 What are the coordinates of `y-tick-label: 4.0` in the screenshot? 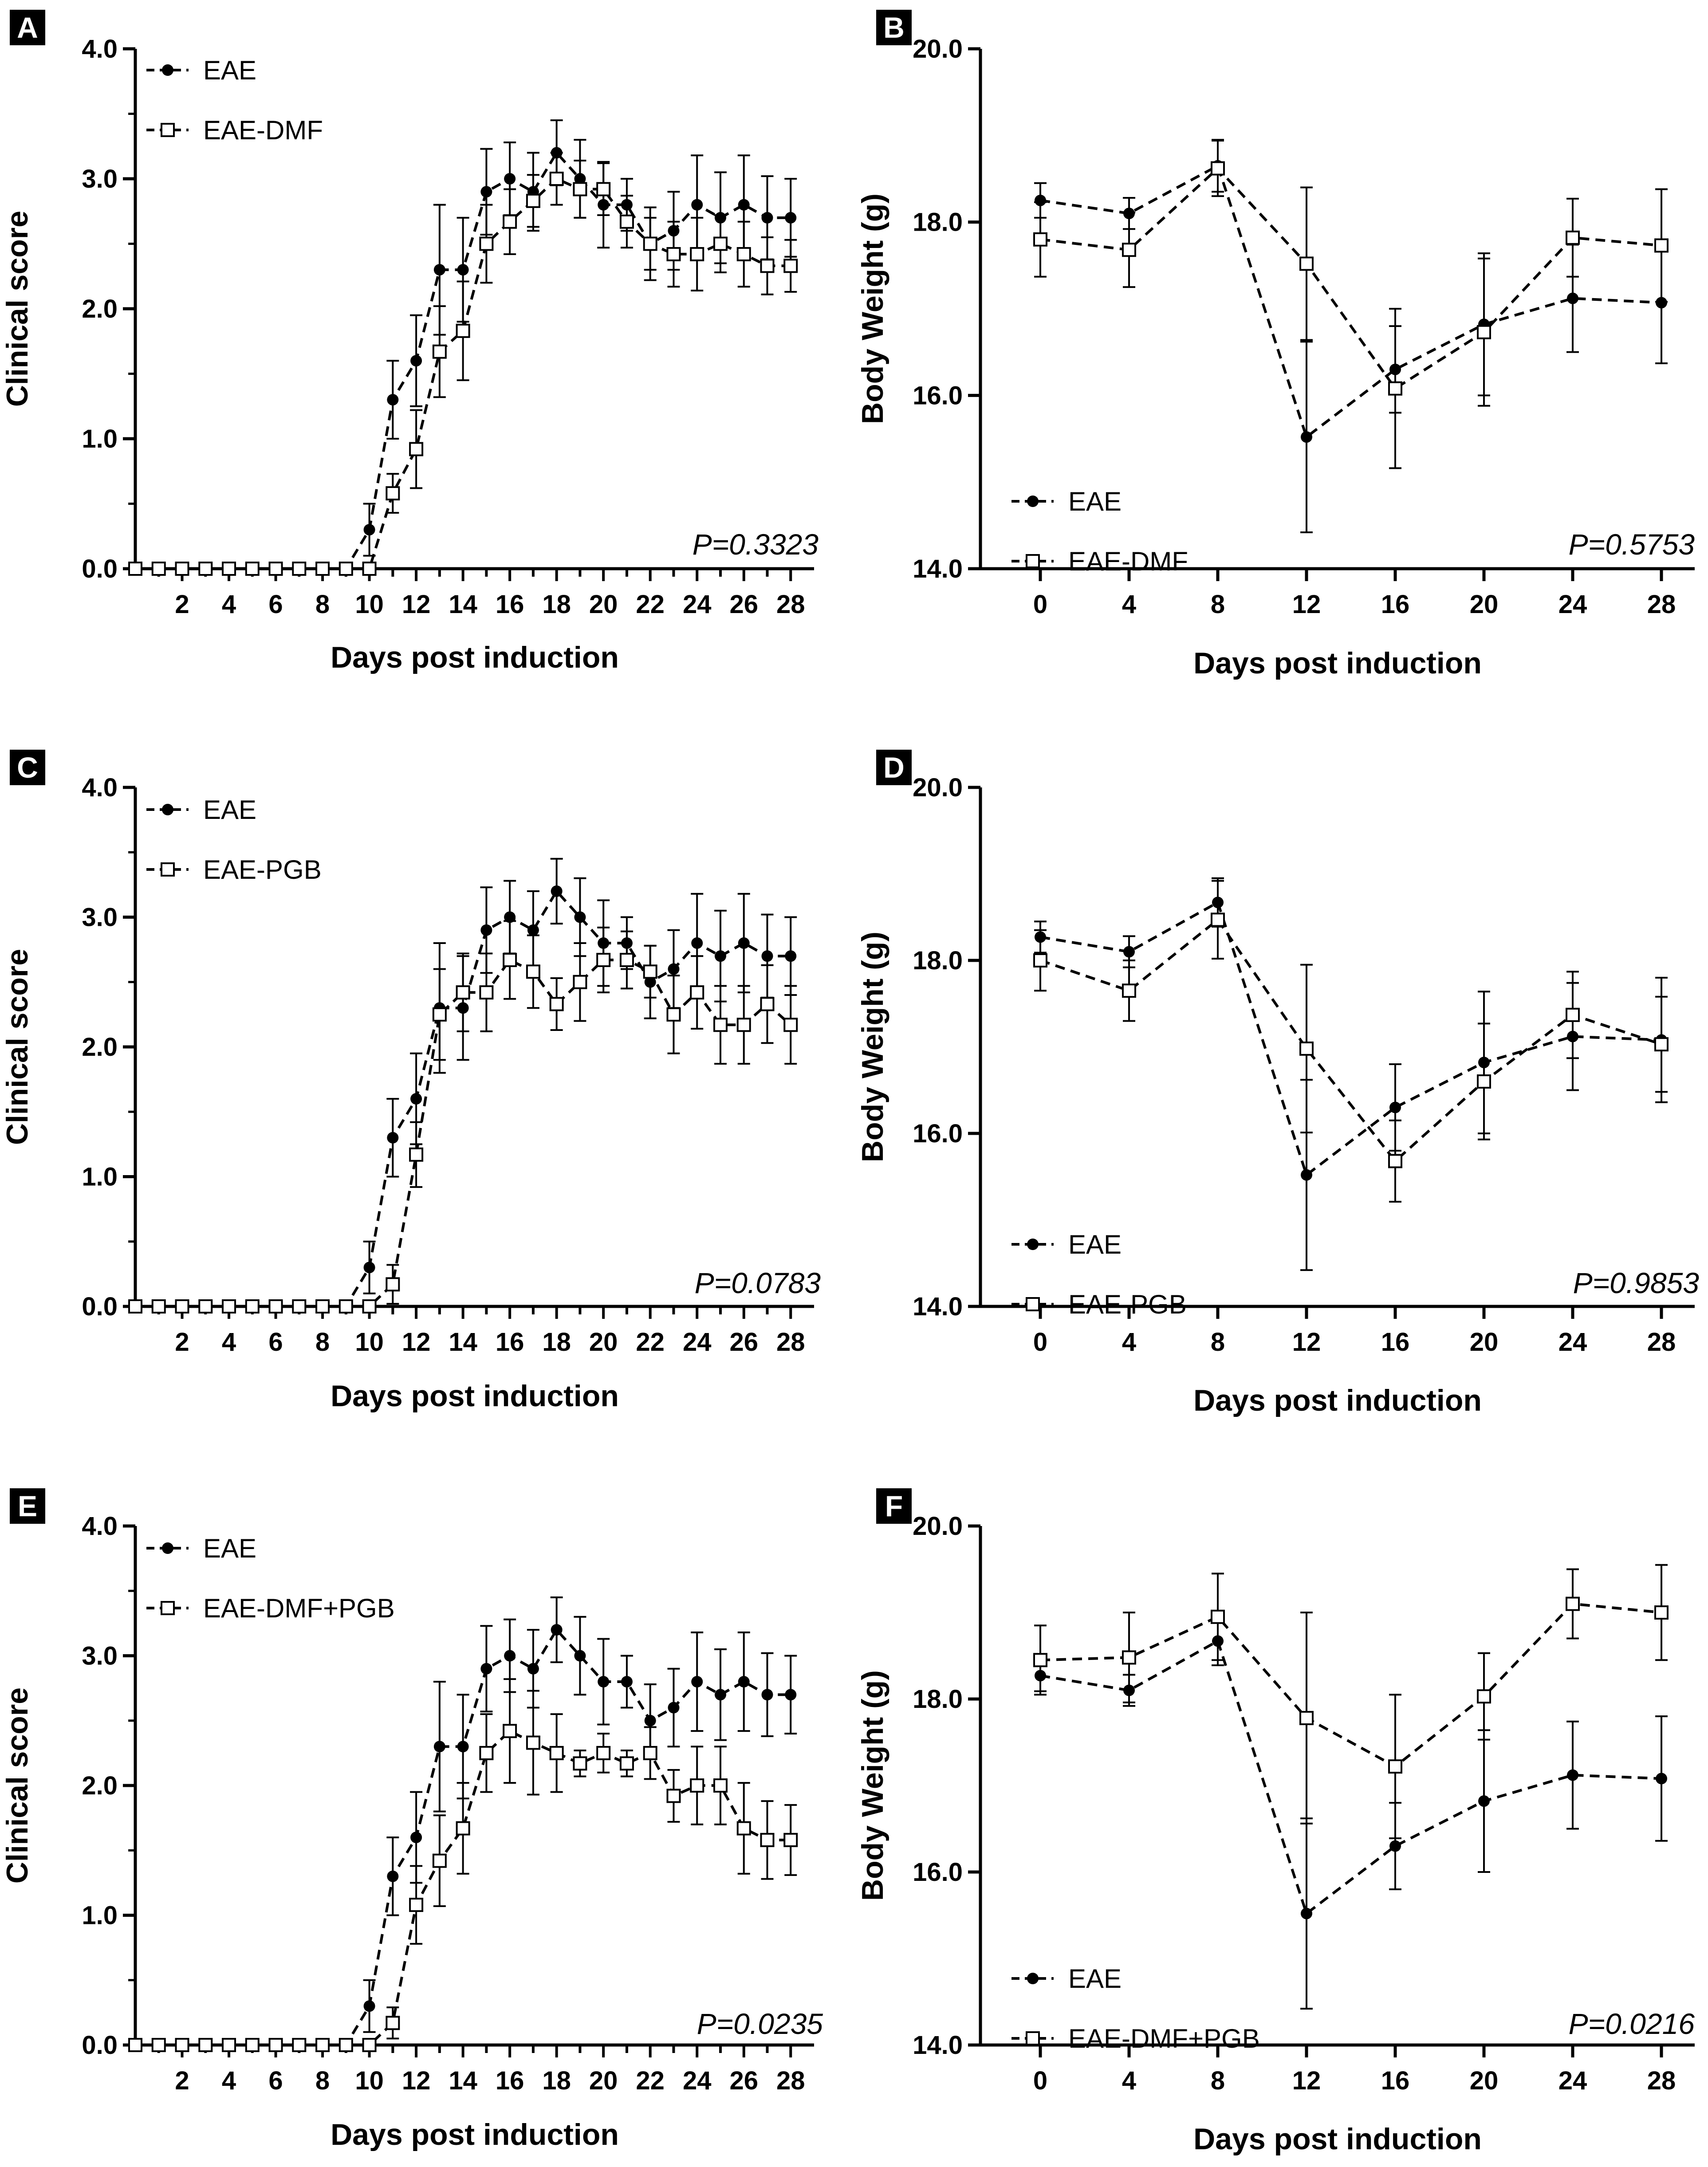 It's located at (100, 49).